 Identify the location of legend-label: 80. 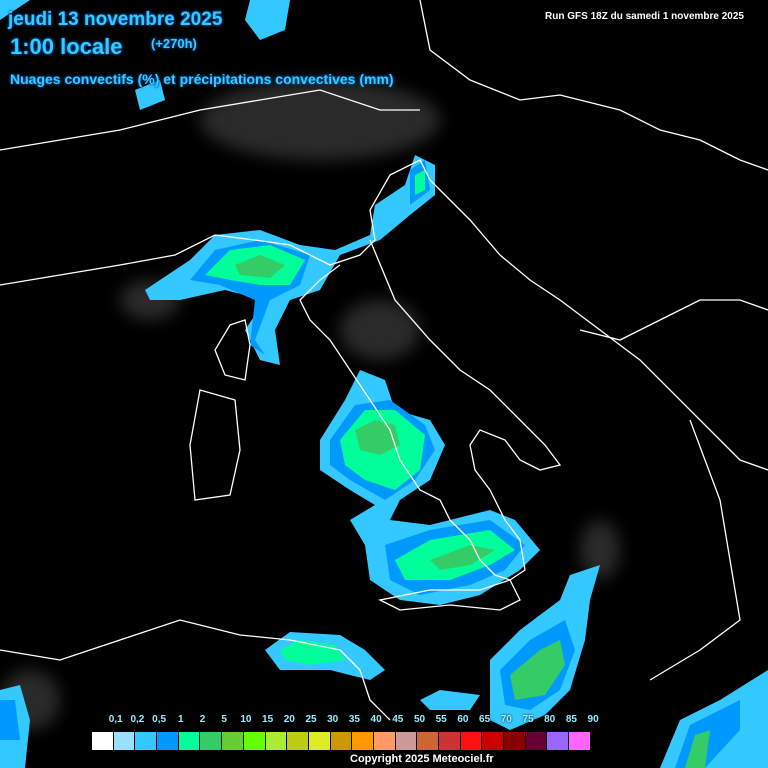
(550, 719).